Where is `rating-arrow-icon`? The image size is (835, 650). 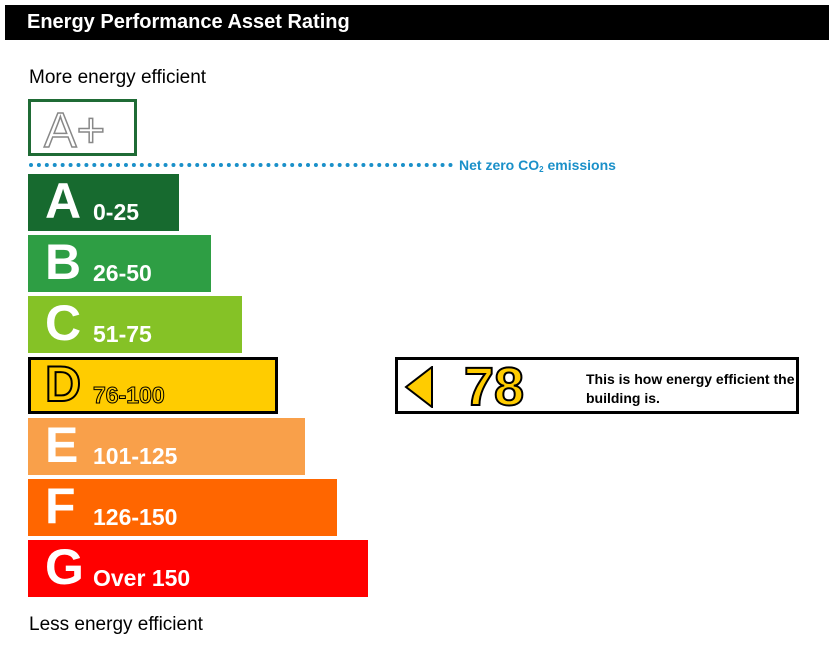
rating-arrow-icon is located at coordinates (418, 387).